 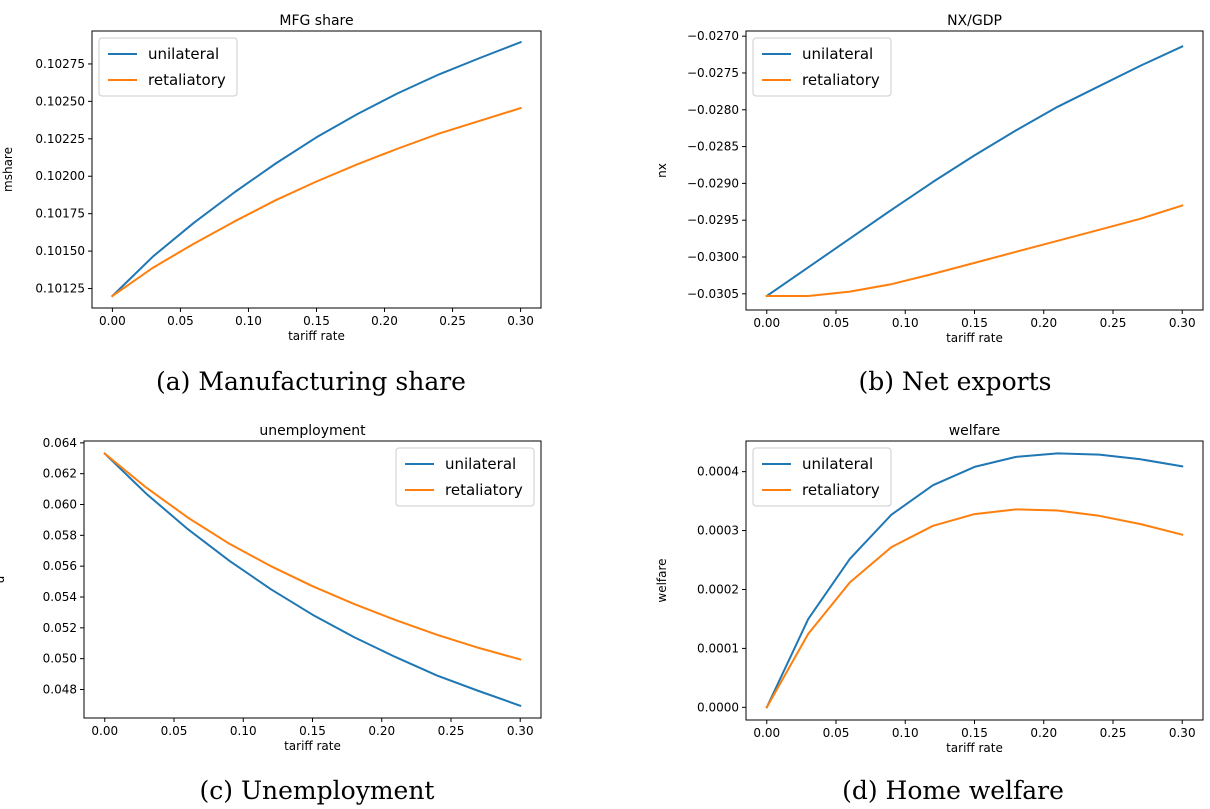 What do you see at coordinates (718, 589) in the screenshot?
I see `y-tick-label: 0.0002` at bounding box center [718, 589].